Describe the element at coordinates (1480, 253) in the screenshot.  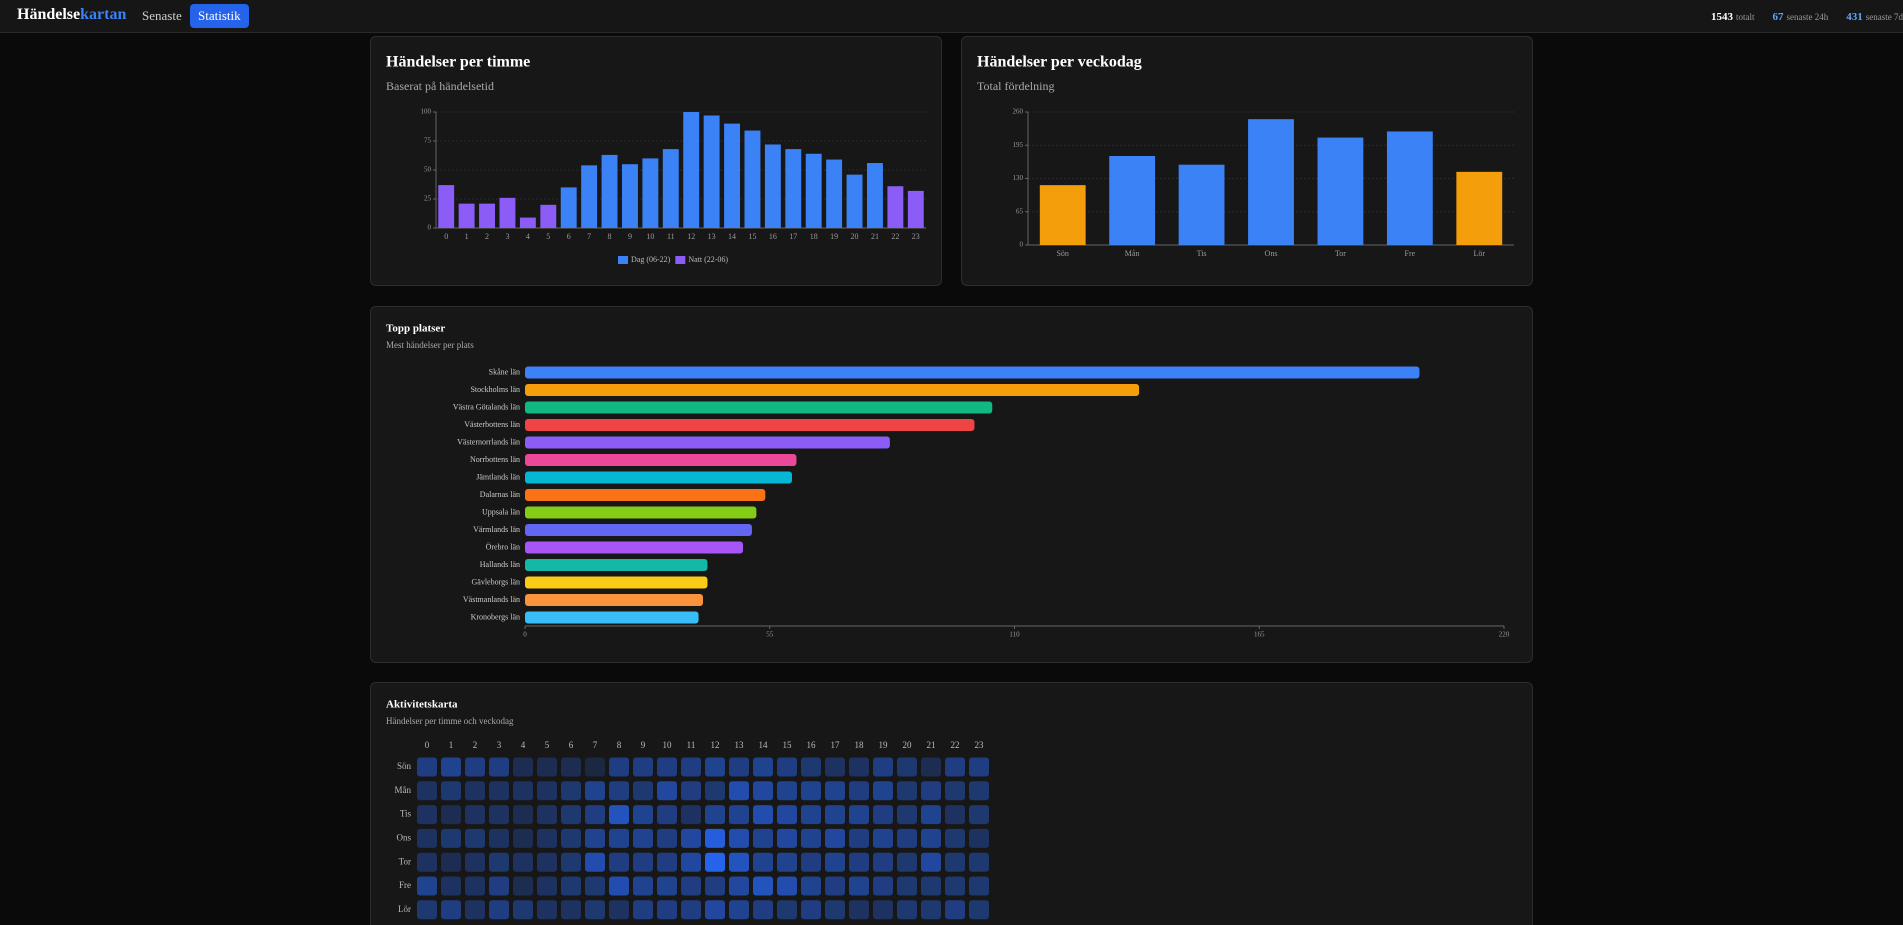
I see `x-tick-label: Lör` at that location.